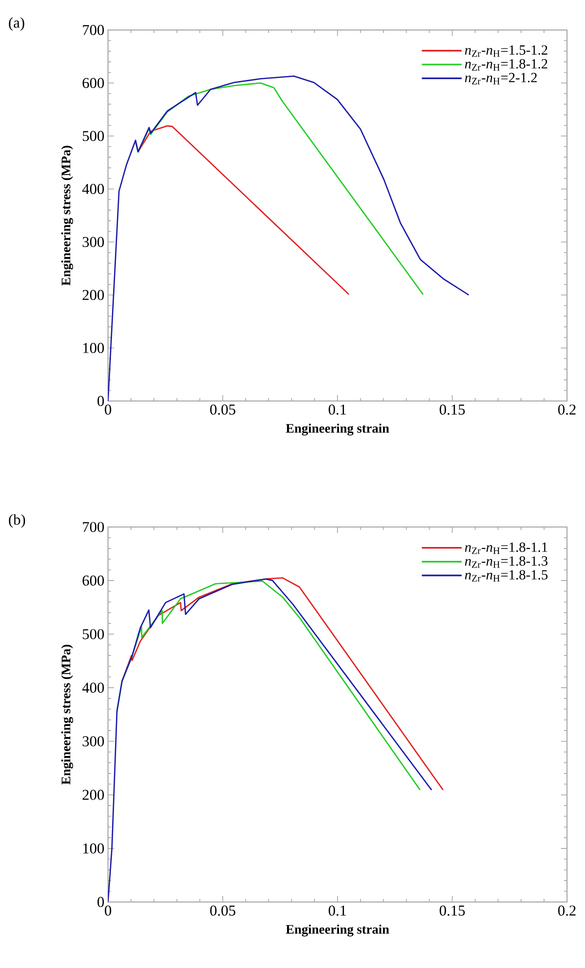 The image size is (585, 968). Describe the element at coordinates (506, 51) in the screenshot. I see `legend-label: n$_{Zr}$-n$_{H}$=1.5-1.2` at that location.